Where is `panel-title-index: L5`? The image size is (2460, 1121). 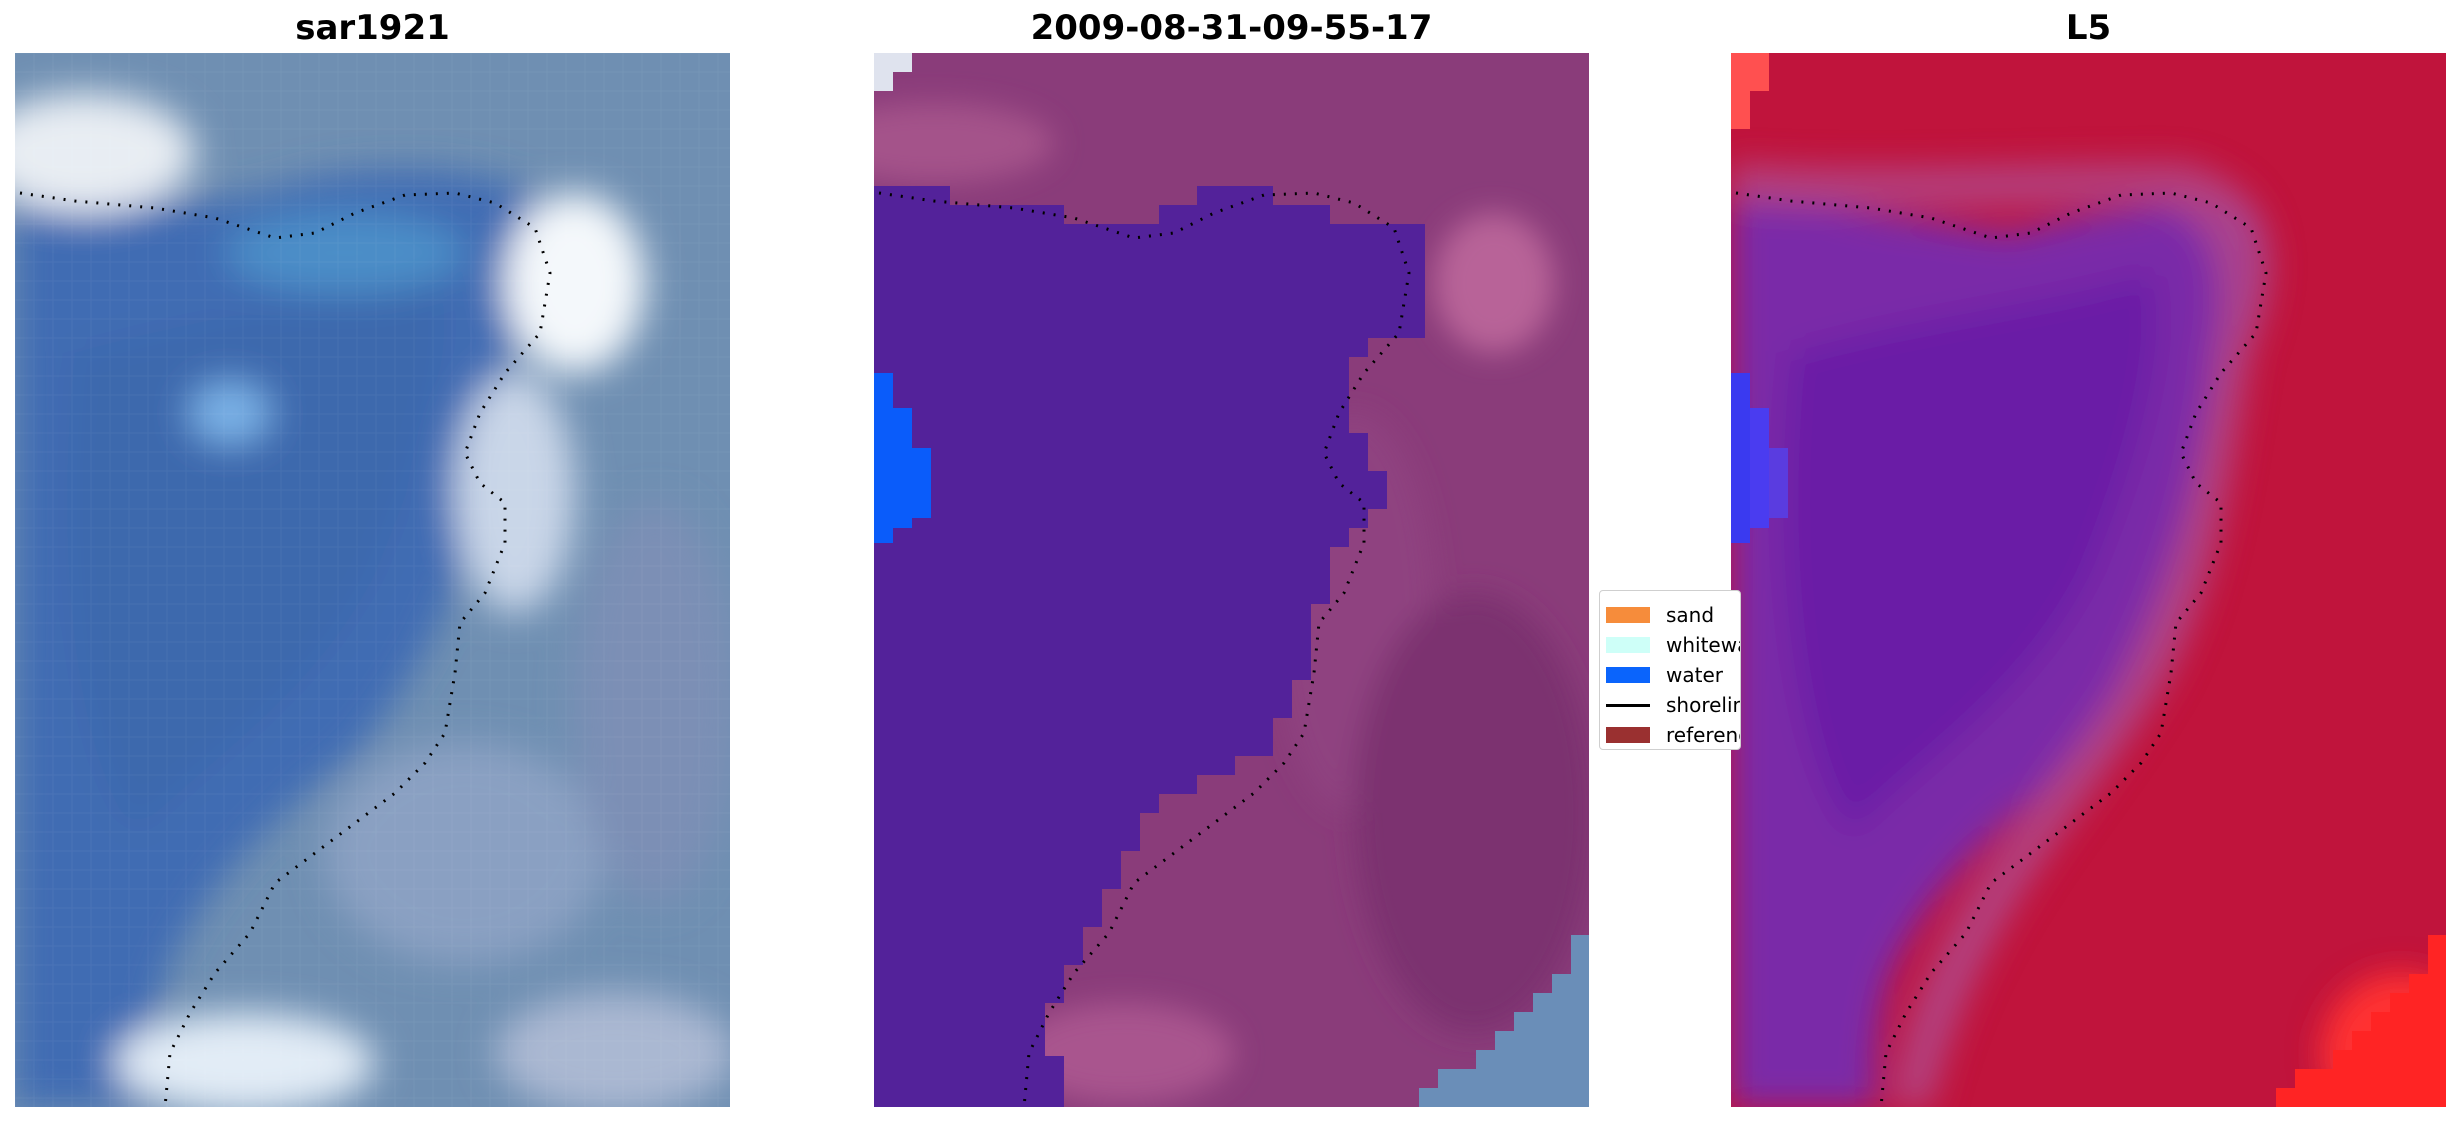
panel-title-index: L5 is located at coordinates (2088, 28).